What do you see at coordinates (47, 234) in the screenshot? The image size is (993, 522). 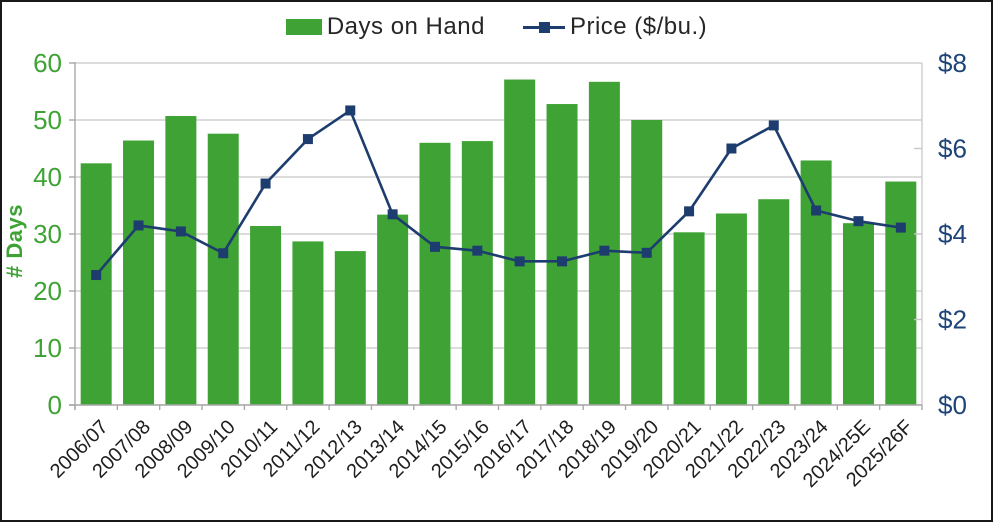 I see `left-axis-label-30: 30` at bounding box center [47, 234].